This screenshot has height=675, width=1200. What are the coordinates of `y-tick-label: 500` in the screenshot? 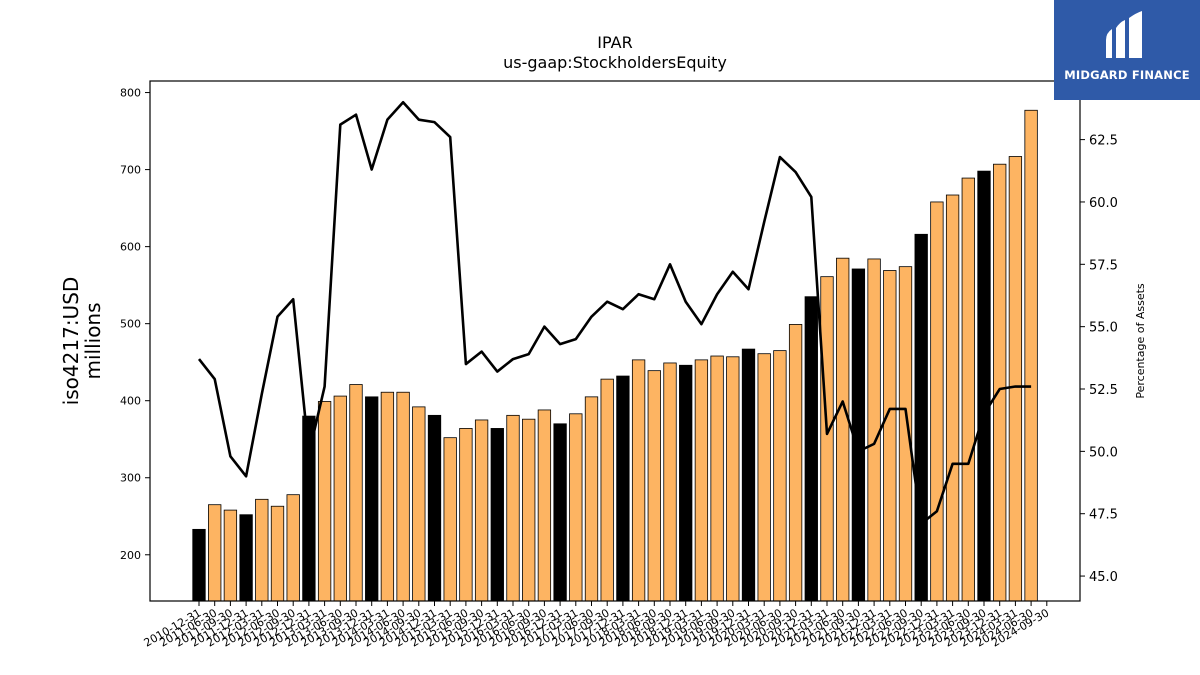 It's located at (130, 324).